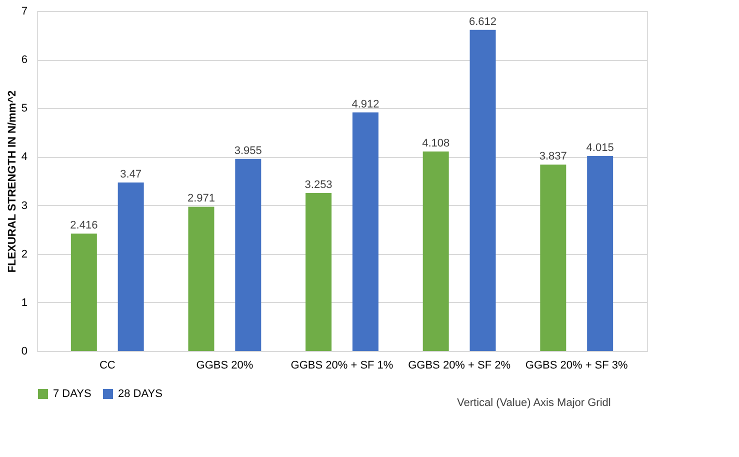  What do you see at coordinates (24, 12) in the screenshot?
I see `y-tick-label: 7` at bounding box center [24, 12].